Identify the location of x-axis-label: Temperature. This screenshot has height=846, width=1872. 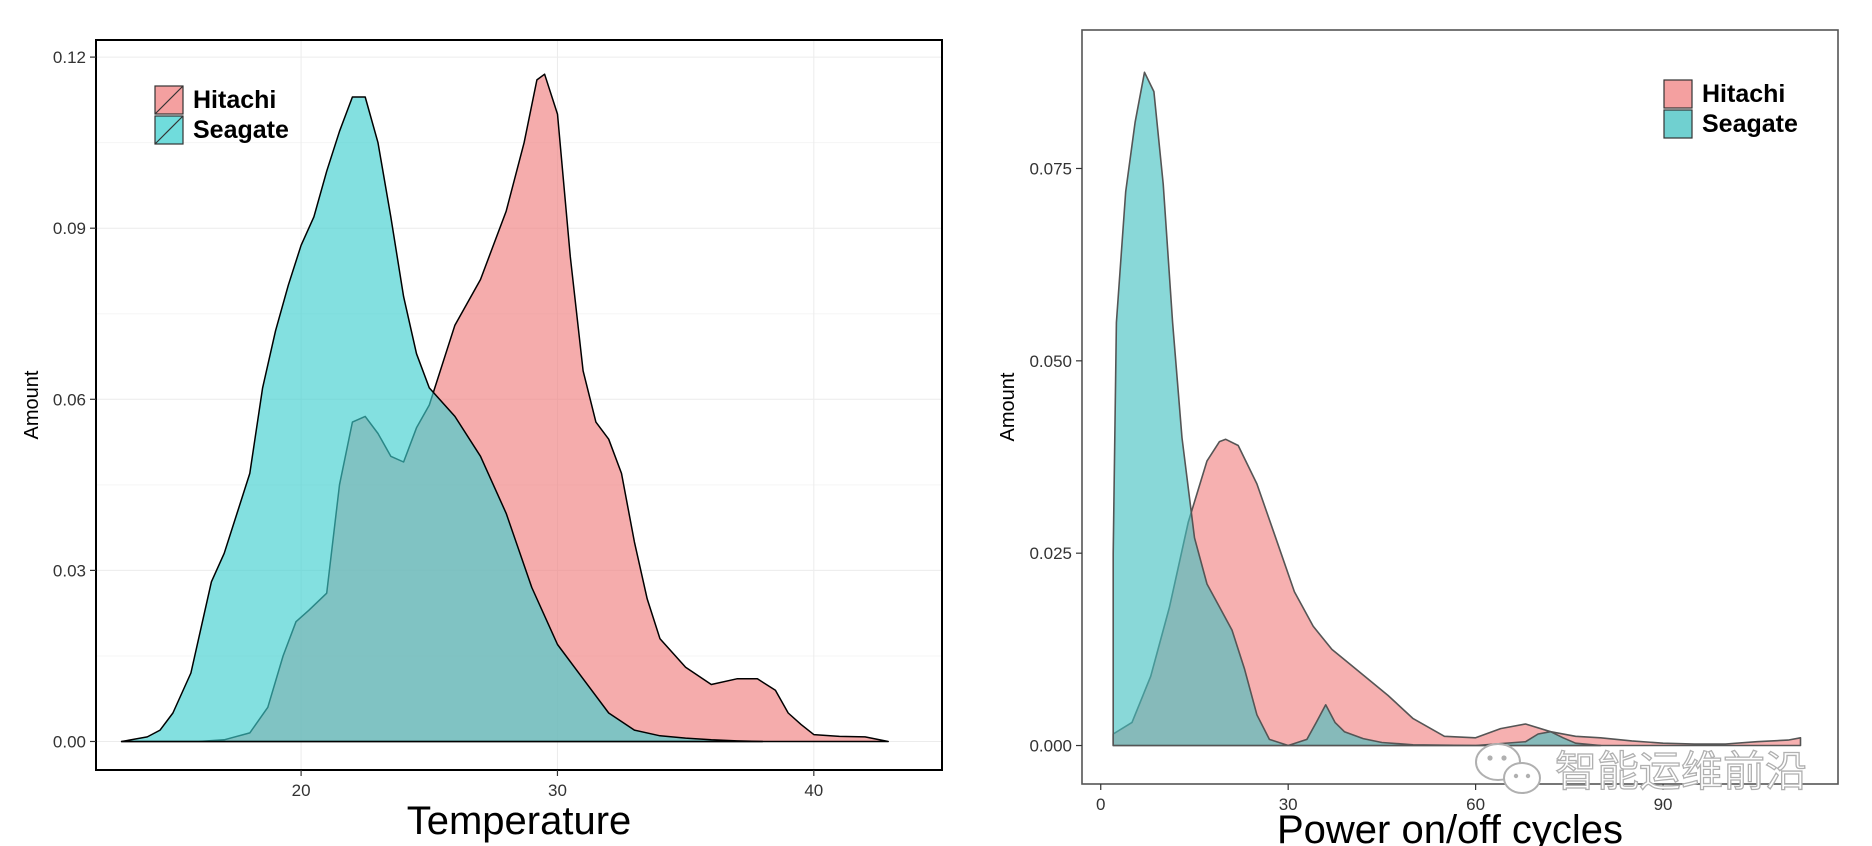
(519, 821).